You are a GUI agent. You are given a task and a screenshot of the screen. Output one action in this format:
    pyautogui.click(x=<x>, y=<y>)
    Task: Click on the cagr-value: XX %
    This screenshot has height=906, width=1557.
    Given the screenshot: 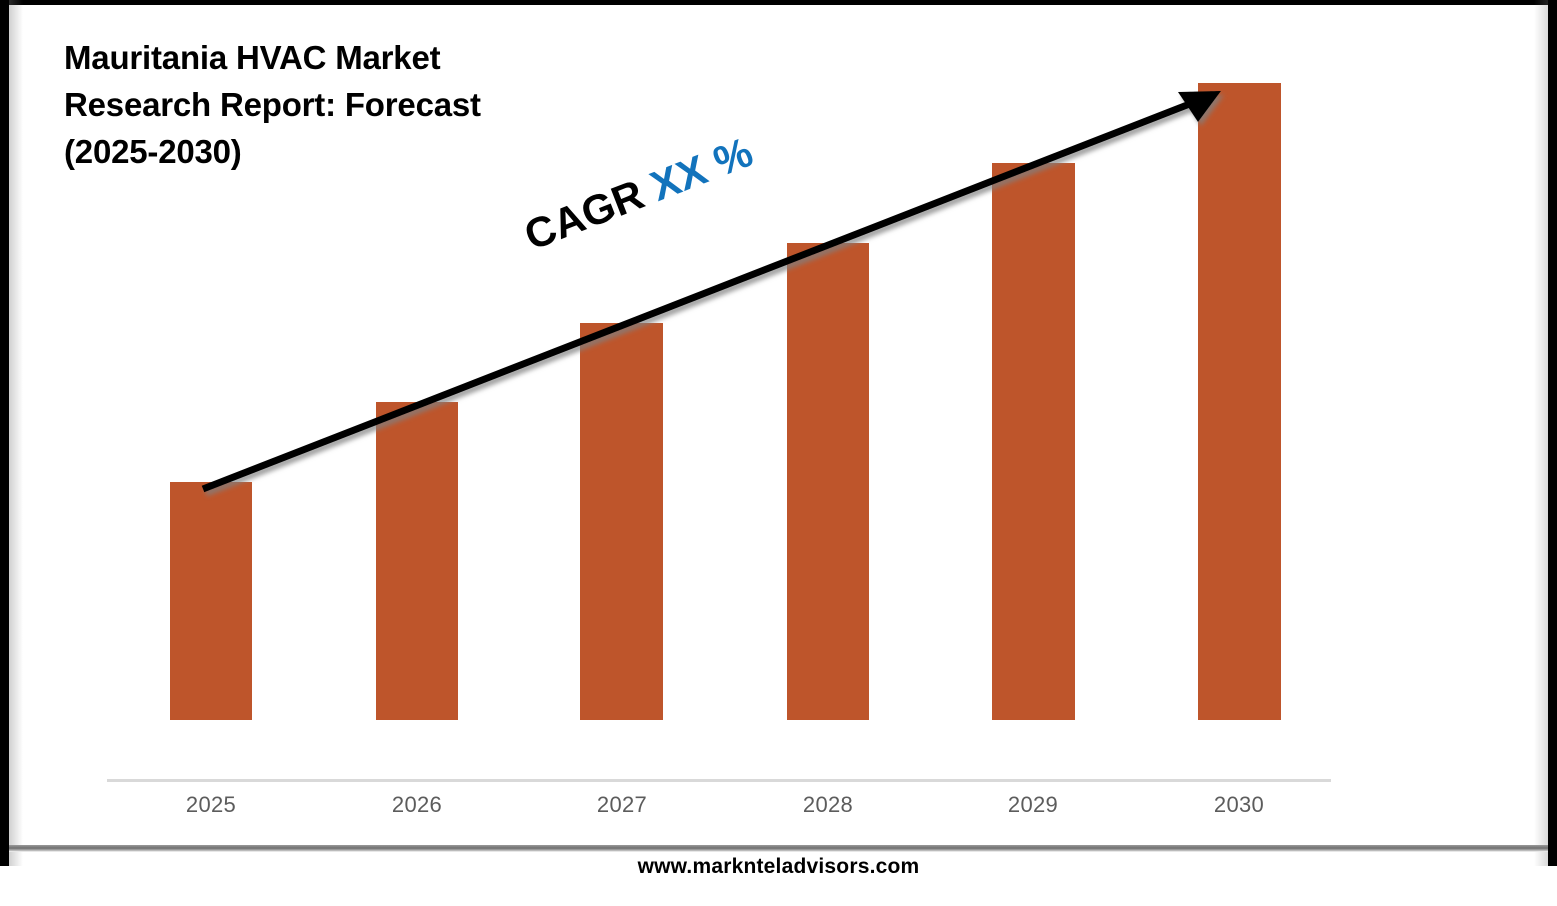 What is the action you would take?
    pyautogui.click(x=701, y=168)
    